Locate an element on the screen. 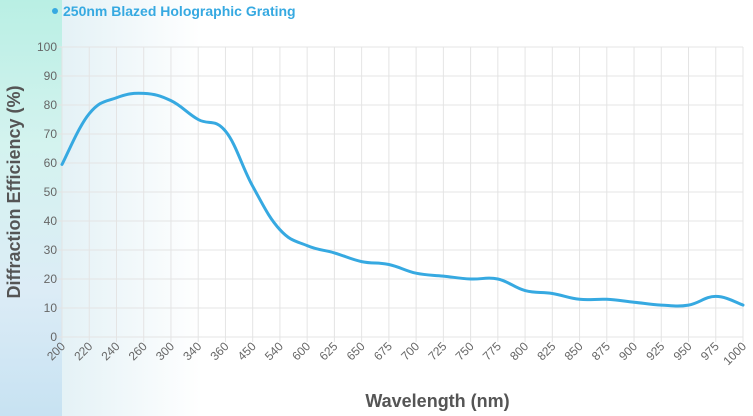 This screenshot has height=416, width=753. y-axis-title: Diffraction Efficiency (%) is located at coordinates (14, 191).